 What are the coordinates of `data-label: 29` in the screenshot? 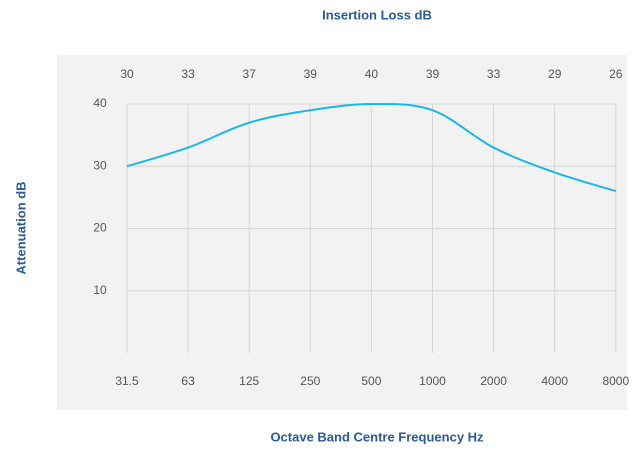 It's located at (555, 74).